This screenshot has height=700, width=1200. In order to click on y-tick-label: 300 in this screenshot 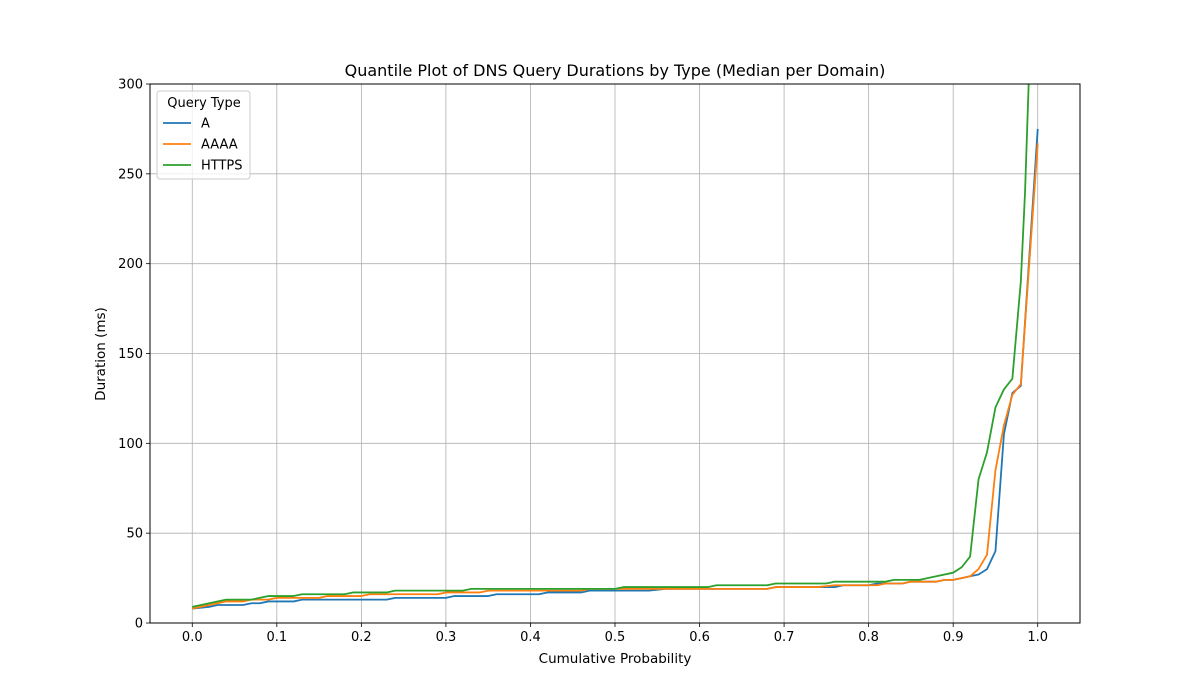, I will do `click(130, 85)`.